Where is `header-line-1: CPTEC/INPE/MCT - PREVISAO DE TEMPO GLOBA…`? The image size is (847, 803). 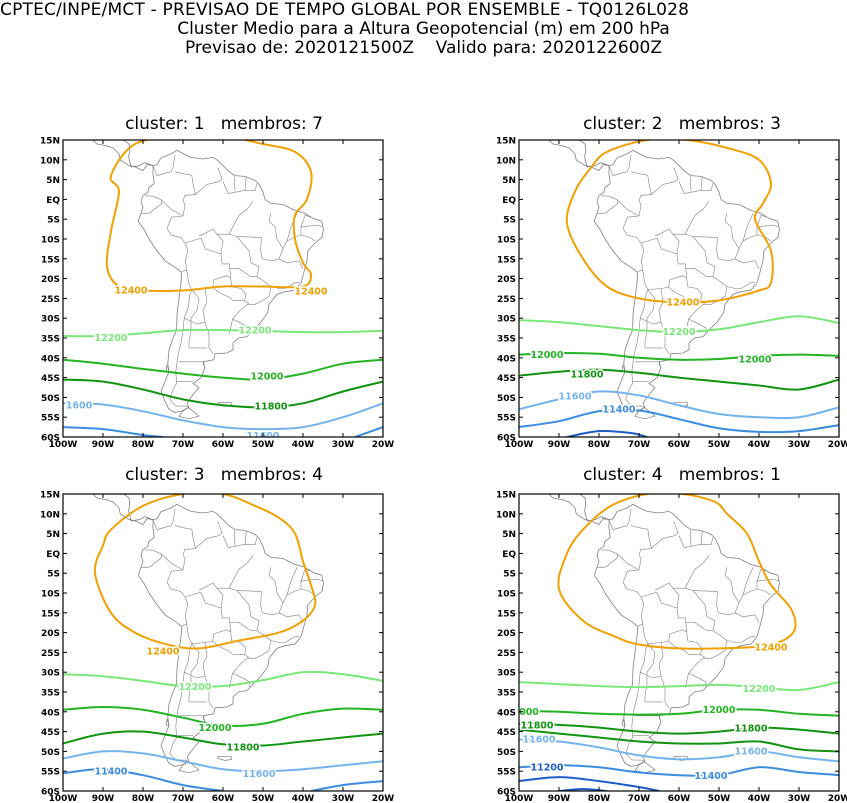 header-line-1: CPTEC/INPE/MCT - PREVISAO DE TEMPO GLOBA… is located at coordinates (345, 10).